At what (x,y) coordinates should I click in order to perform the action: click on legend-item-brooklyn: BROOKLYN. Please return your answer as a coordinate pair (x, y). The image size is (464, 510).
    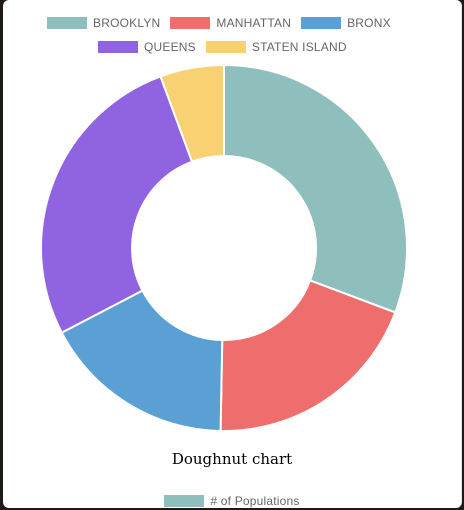
    Looking at the image, I should click on (103, 23).